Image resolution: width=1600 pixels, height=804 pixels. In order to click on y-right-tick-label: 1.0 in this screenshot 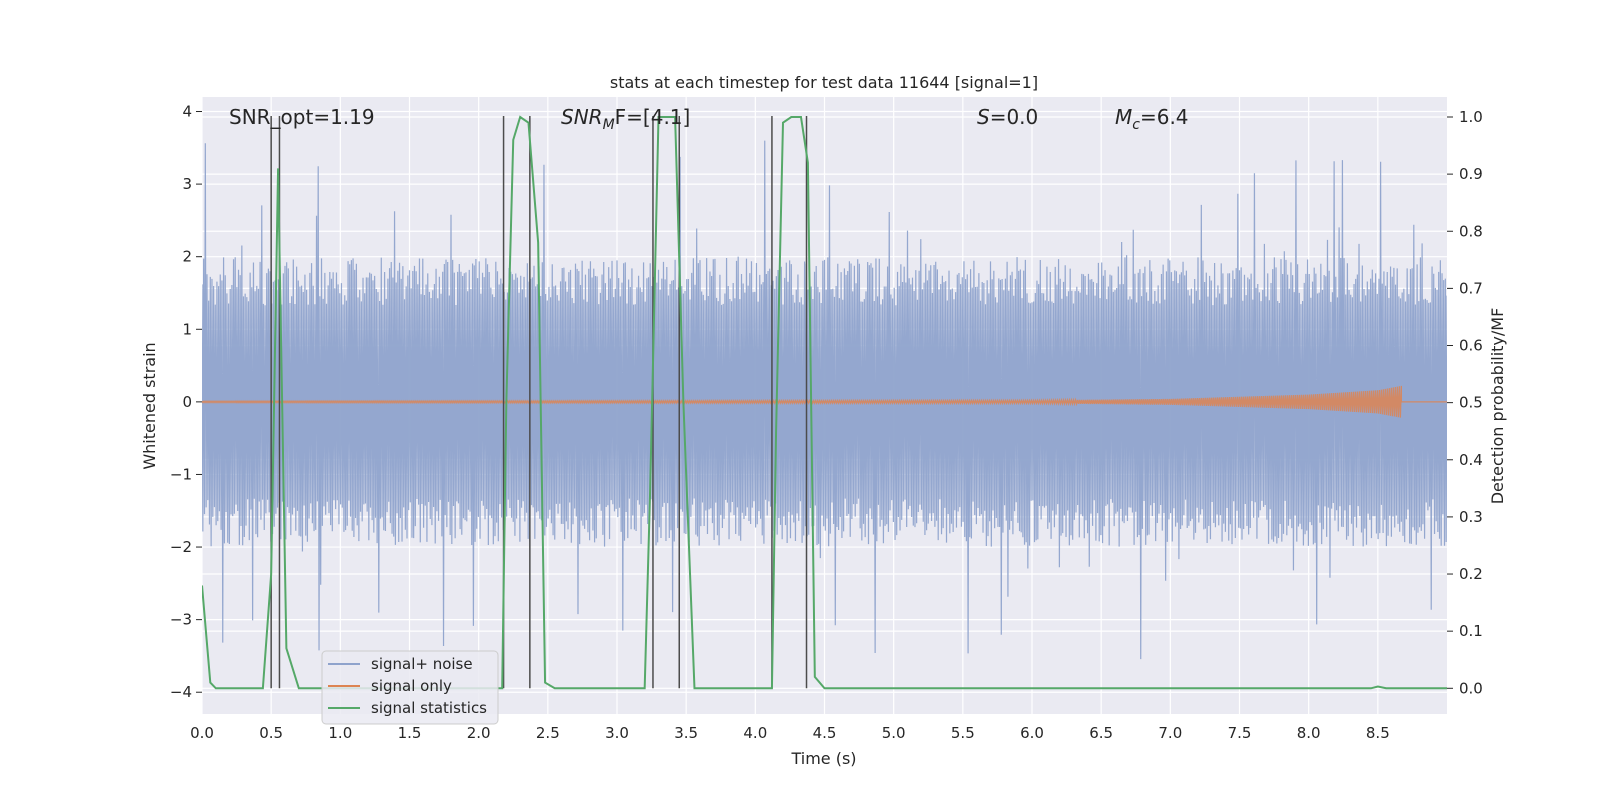, I will do `click(1471, 117)`.